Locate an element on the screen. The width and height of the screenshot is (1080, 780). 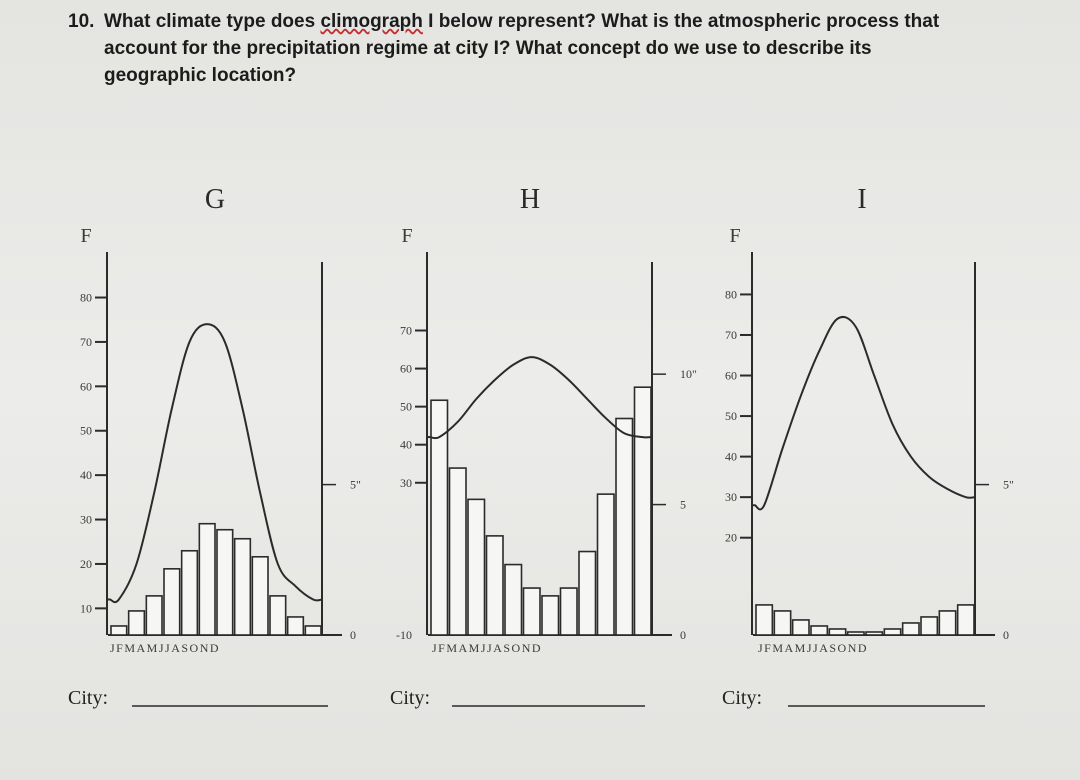
chart-title: G is located at coordinates (215, 199).